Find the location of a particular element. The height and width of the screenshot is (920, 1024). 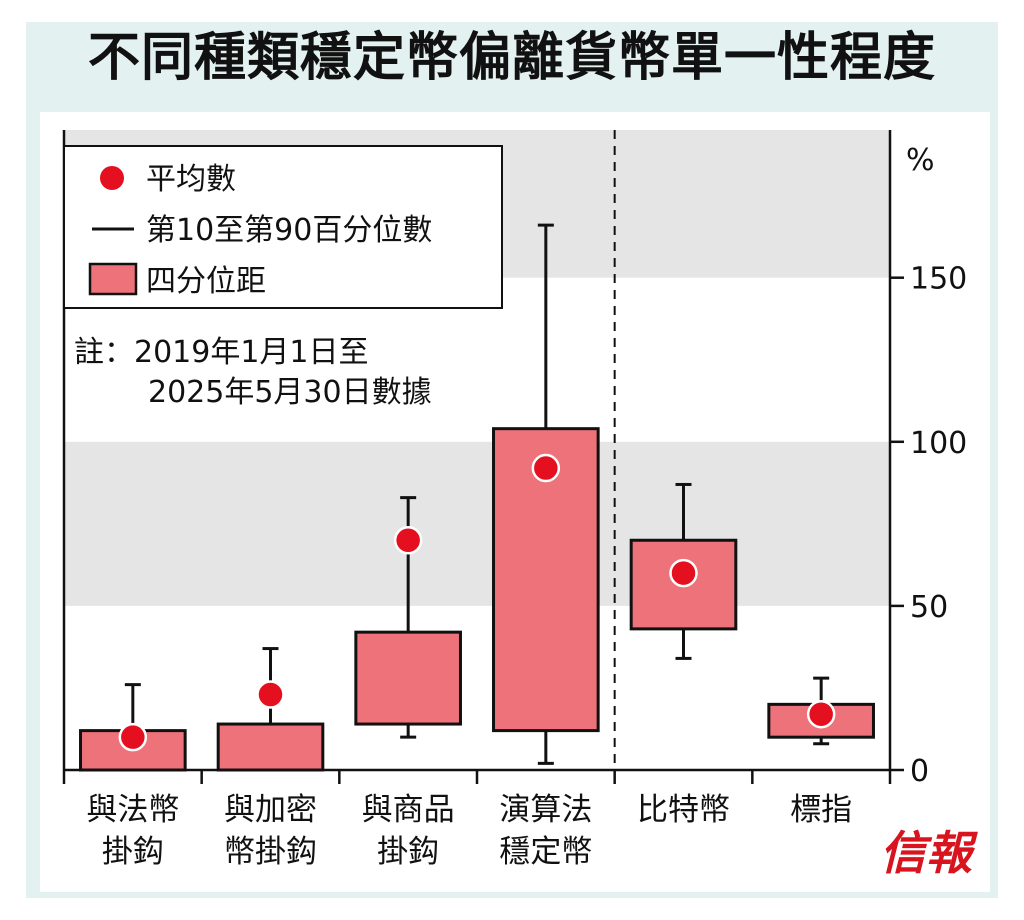

legend-range-label: 第10至第90百分位數 is located at coordinates (289, 230).